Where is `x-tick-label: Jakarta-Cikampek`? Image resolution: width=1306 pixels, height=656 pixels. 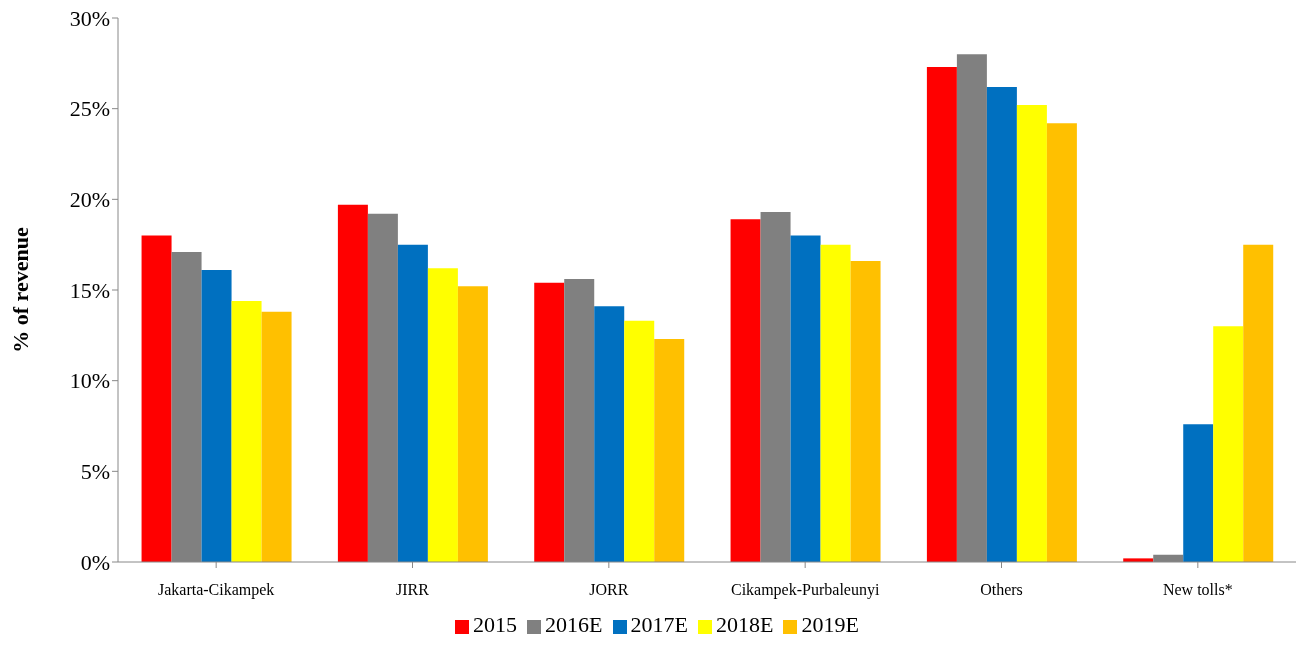
x-tick-label: Jakarta-Cikampek is located at coordinates (216, 590).